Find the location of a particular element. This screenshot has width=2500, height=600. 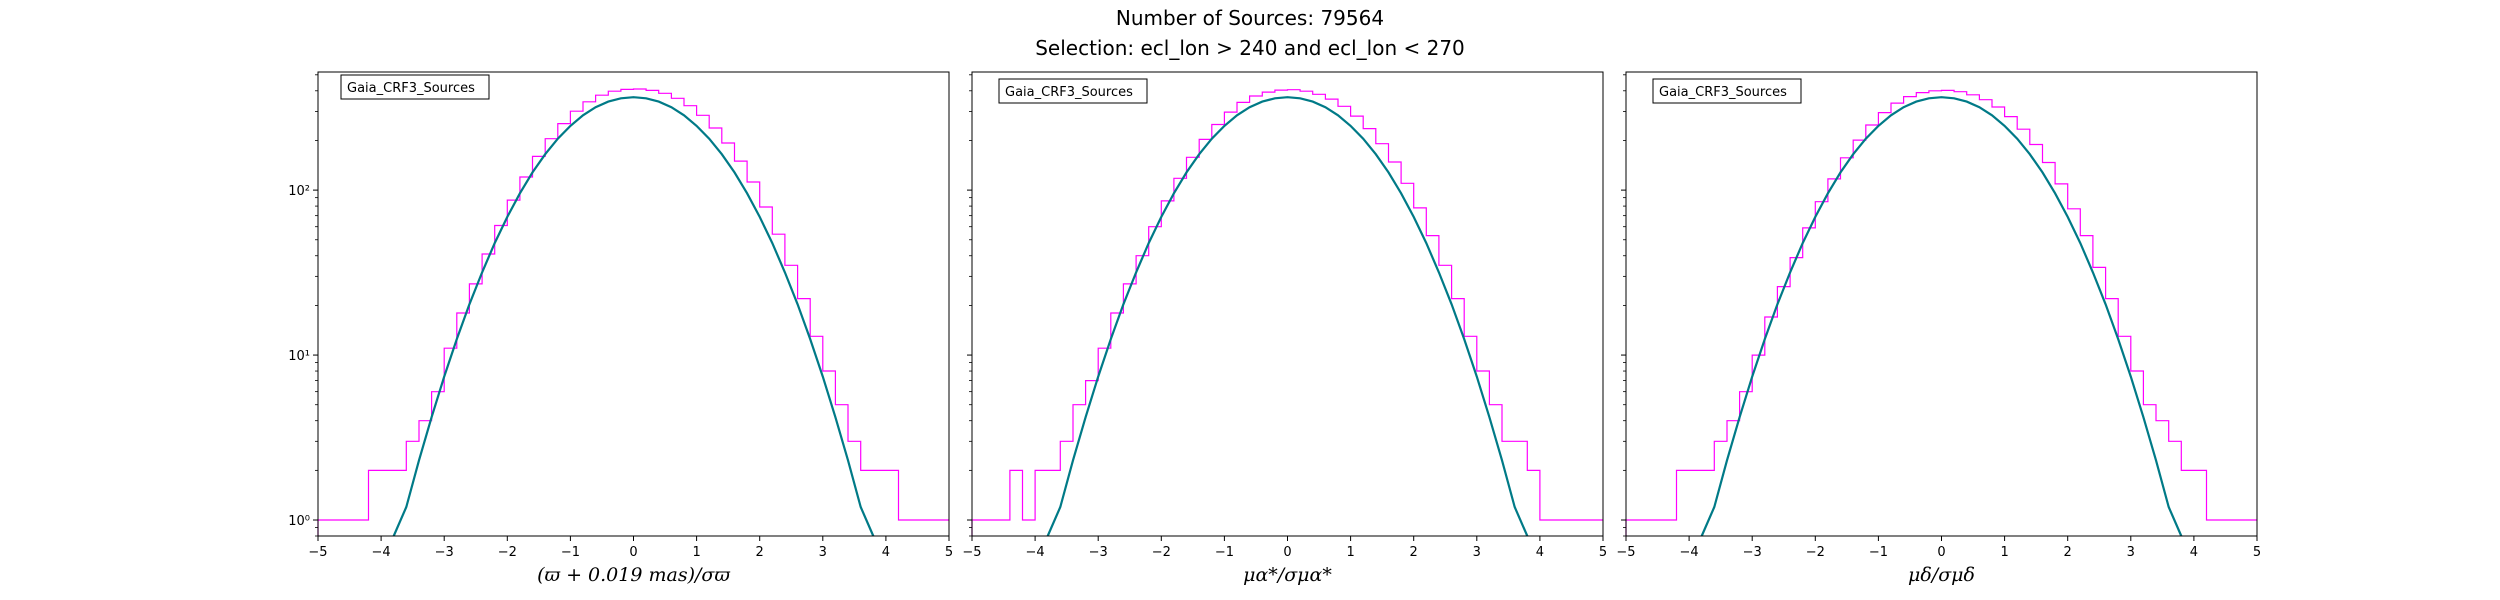

figure-title: Number of Sources: 79564 is located at coordinates (1250, 18).